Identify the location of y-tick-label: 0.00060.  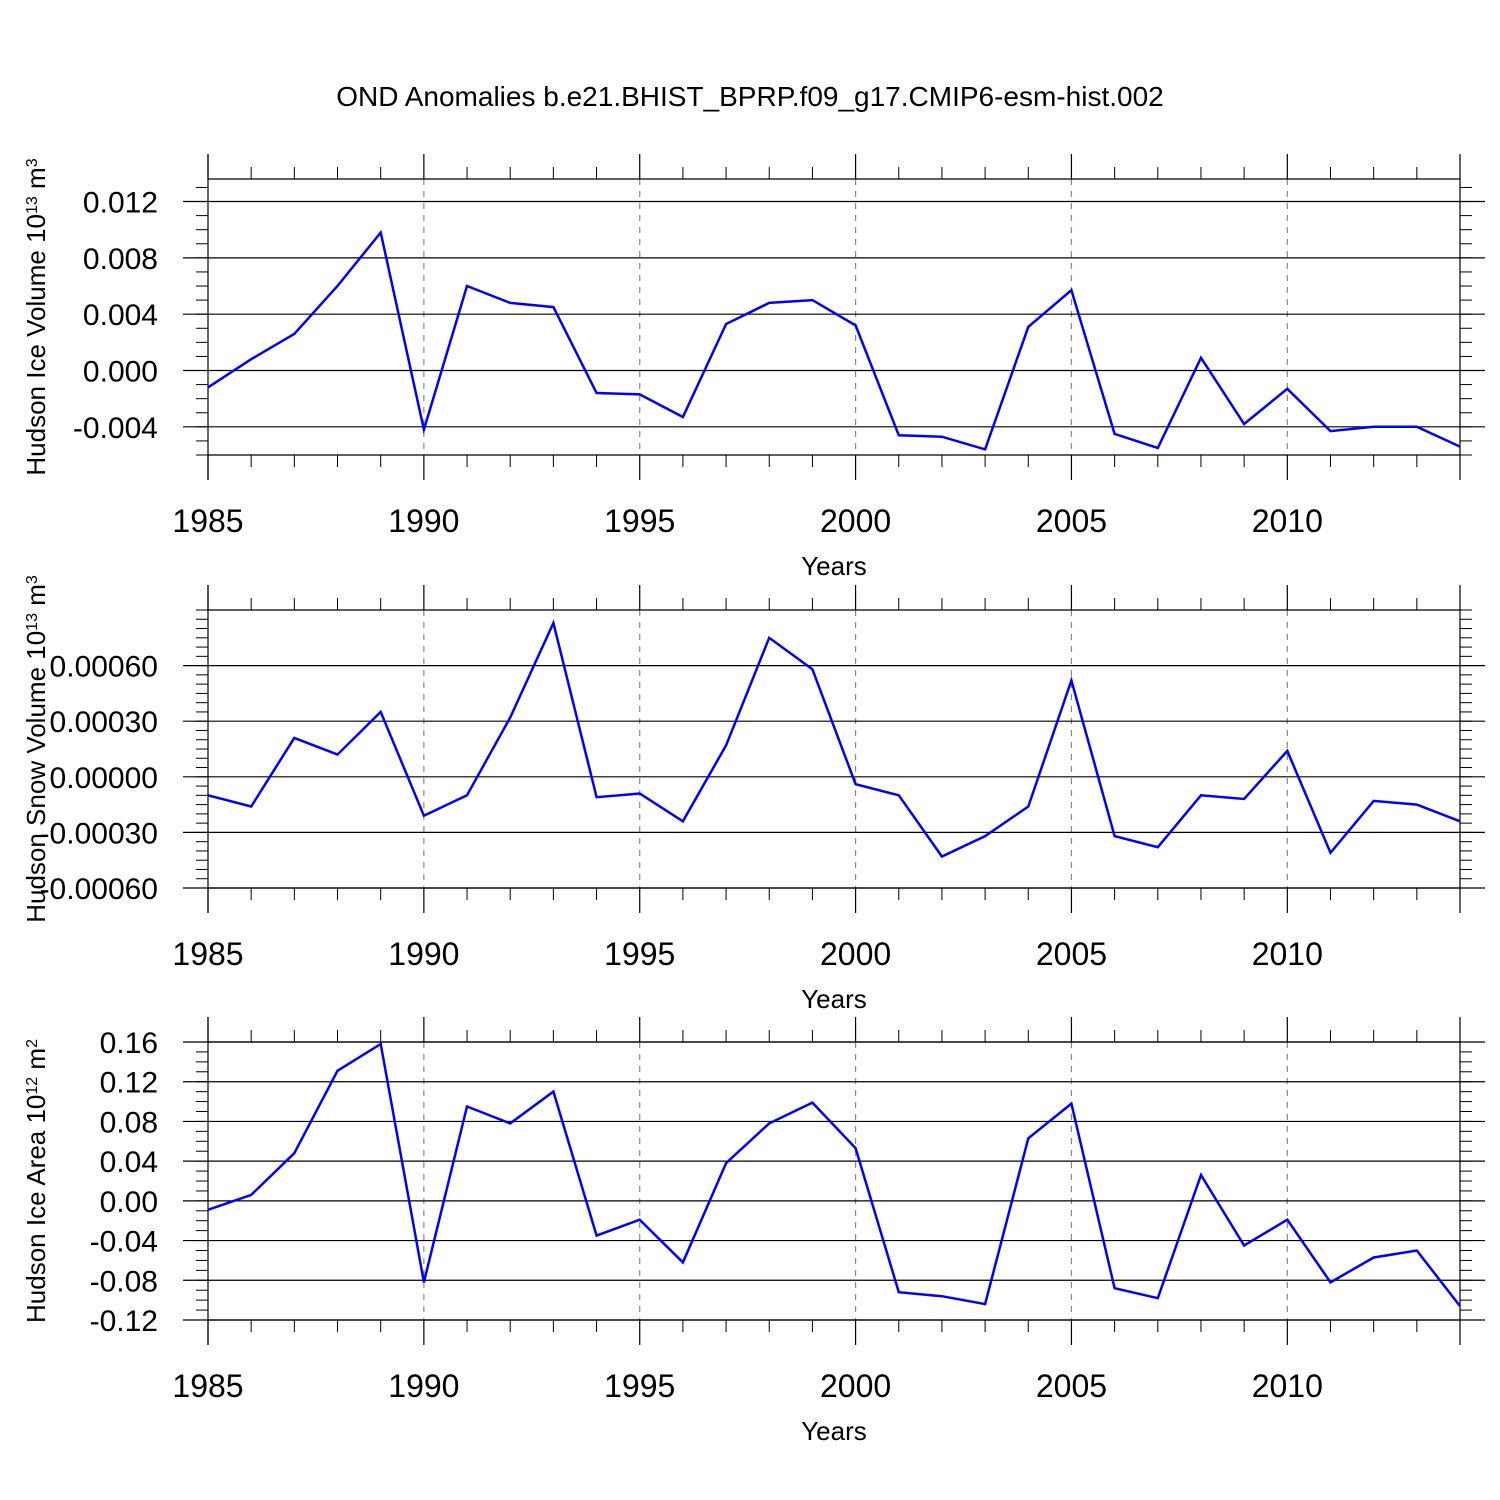
(104, 667).